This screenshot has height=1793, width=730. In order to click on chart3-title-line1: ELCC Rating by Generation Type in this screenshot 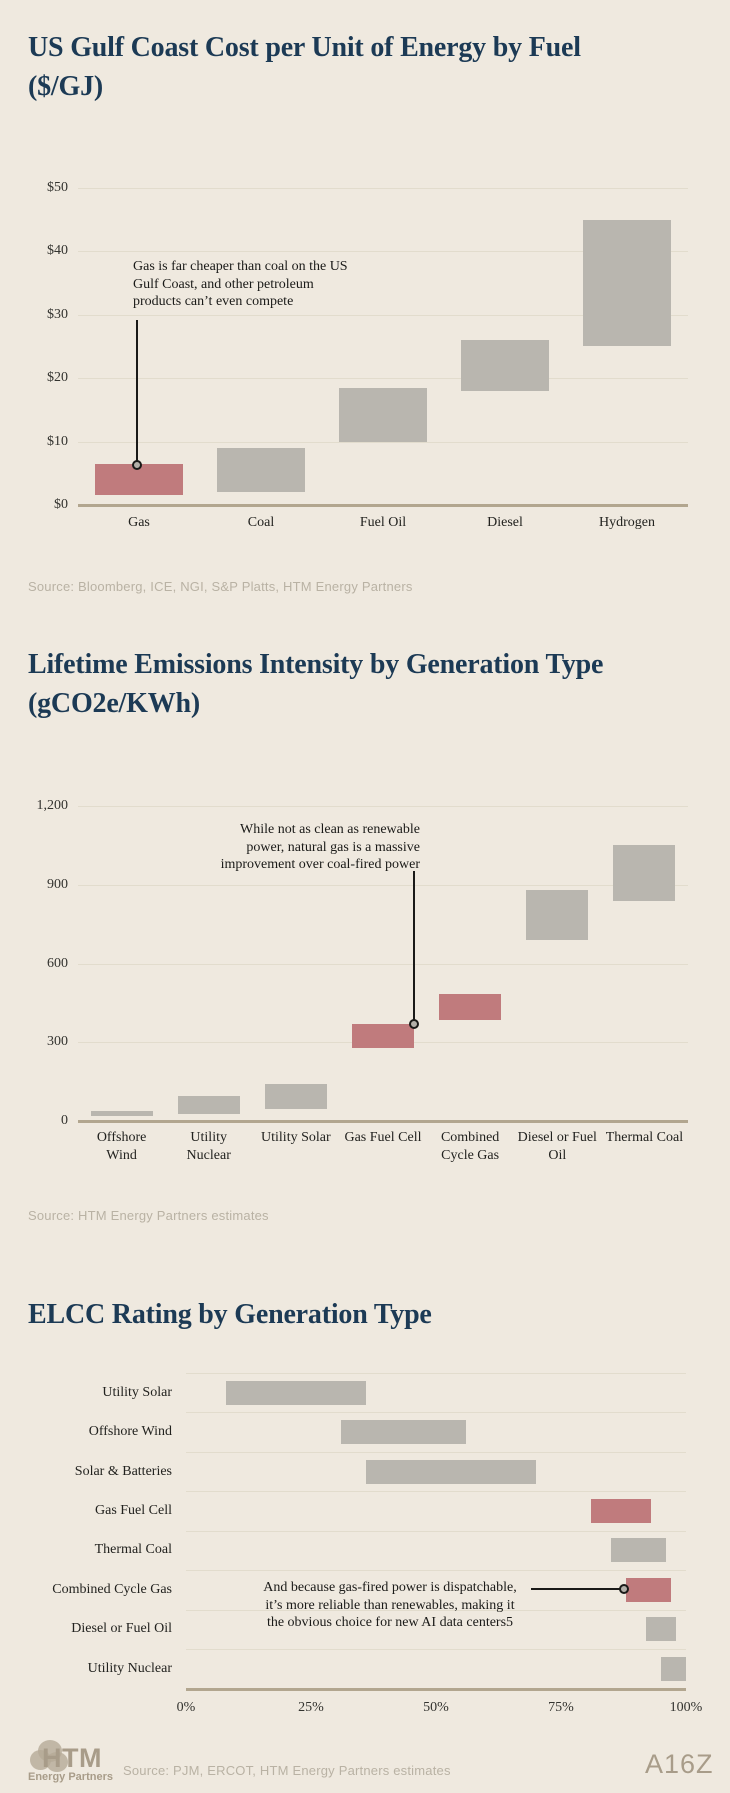, I will do `click(230, 1314)`.